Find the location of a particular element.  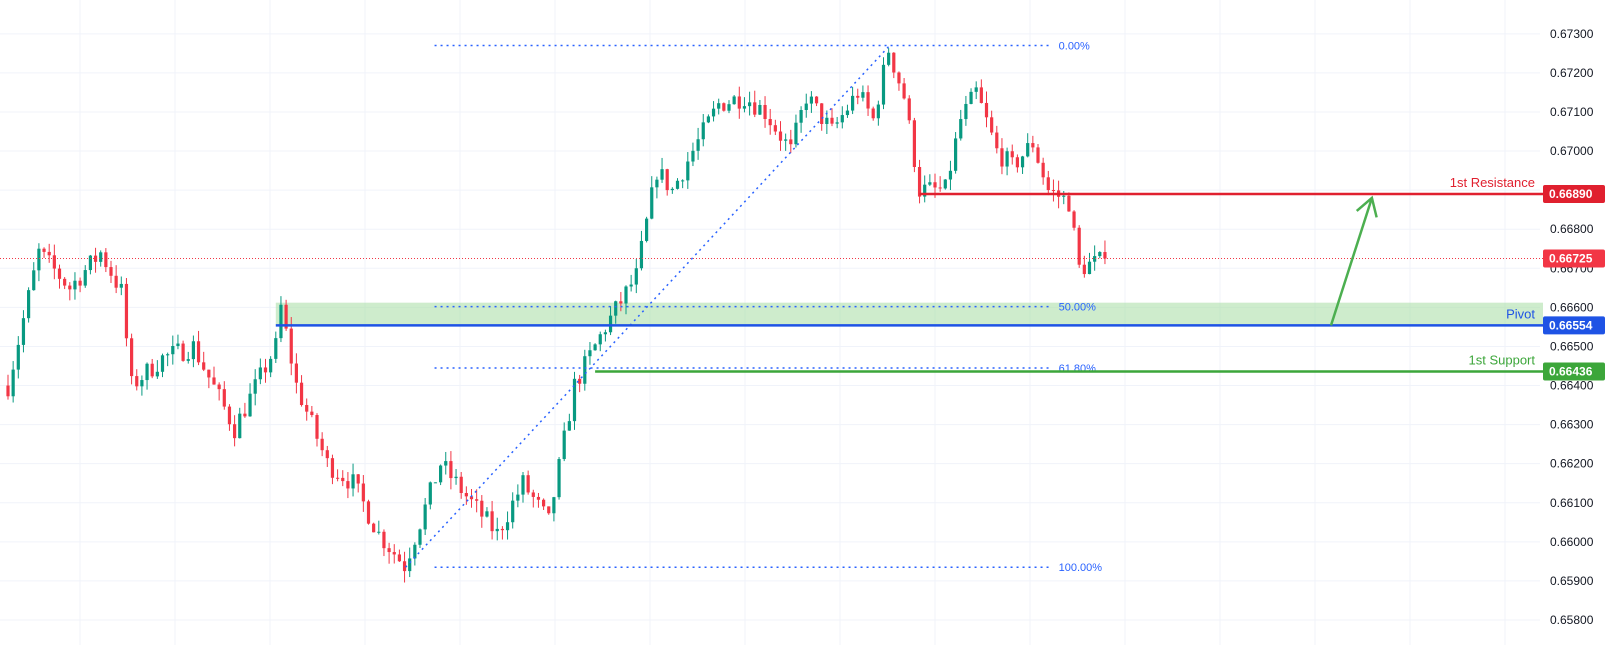

y-tick-label: 0.66200 is located at coordinates (1572, 464).